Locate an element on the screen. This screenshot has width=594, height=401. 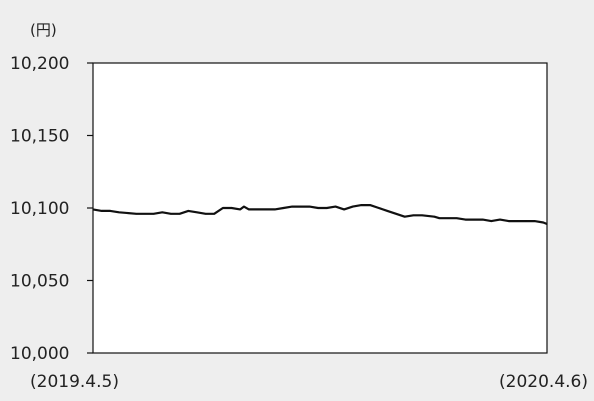
y-axis: 10,200 10,150 10,100 10,050 10,000 is located at coordinates (51, 209).